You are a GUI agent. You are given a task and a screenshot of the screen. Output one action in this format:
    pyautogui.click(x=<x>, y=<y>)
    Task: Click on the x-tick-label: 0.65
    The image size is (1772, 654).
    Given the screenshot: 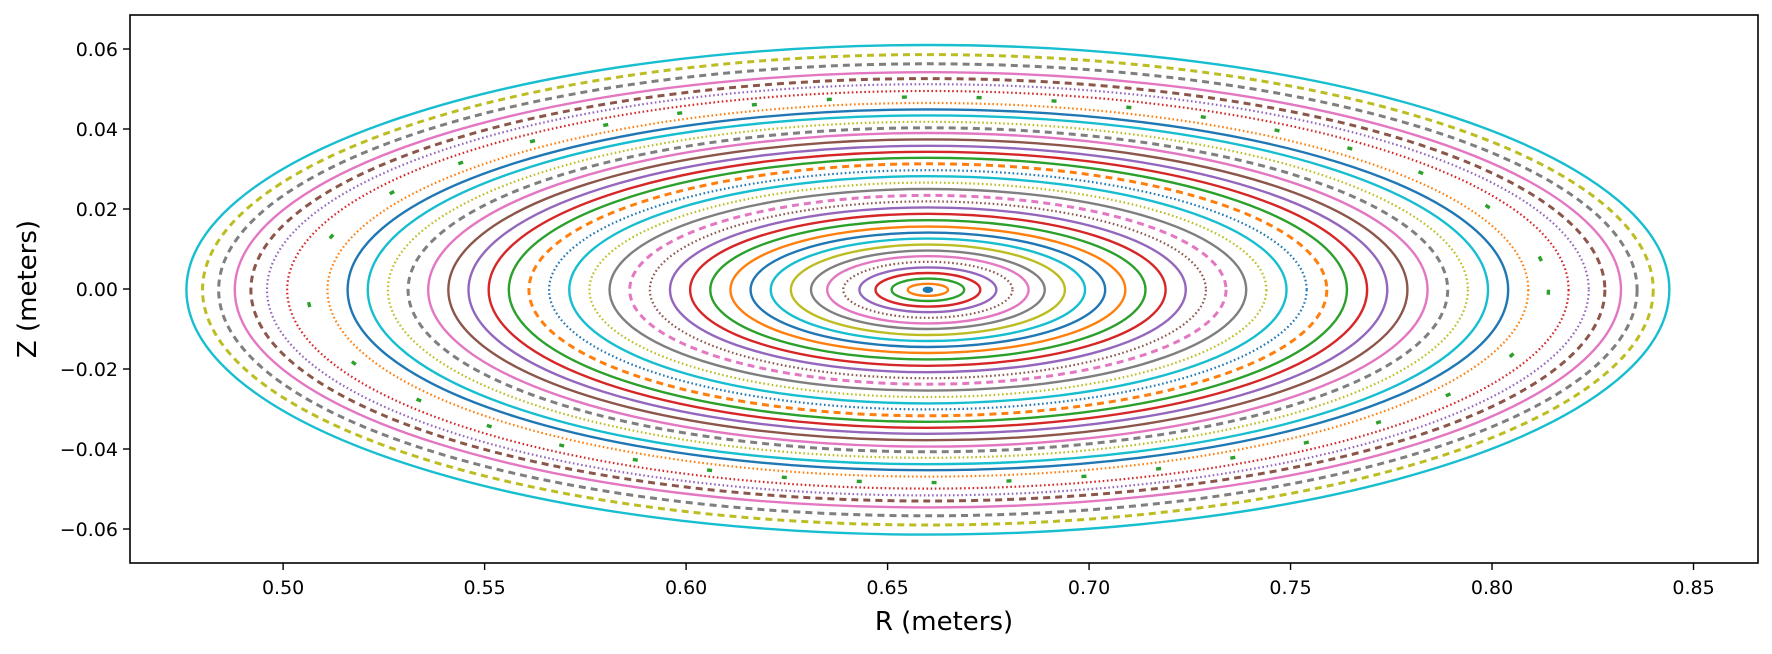 What is the action you would take?
    pyautogui.click(x=887, y=588)
    